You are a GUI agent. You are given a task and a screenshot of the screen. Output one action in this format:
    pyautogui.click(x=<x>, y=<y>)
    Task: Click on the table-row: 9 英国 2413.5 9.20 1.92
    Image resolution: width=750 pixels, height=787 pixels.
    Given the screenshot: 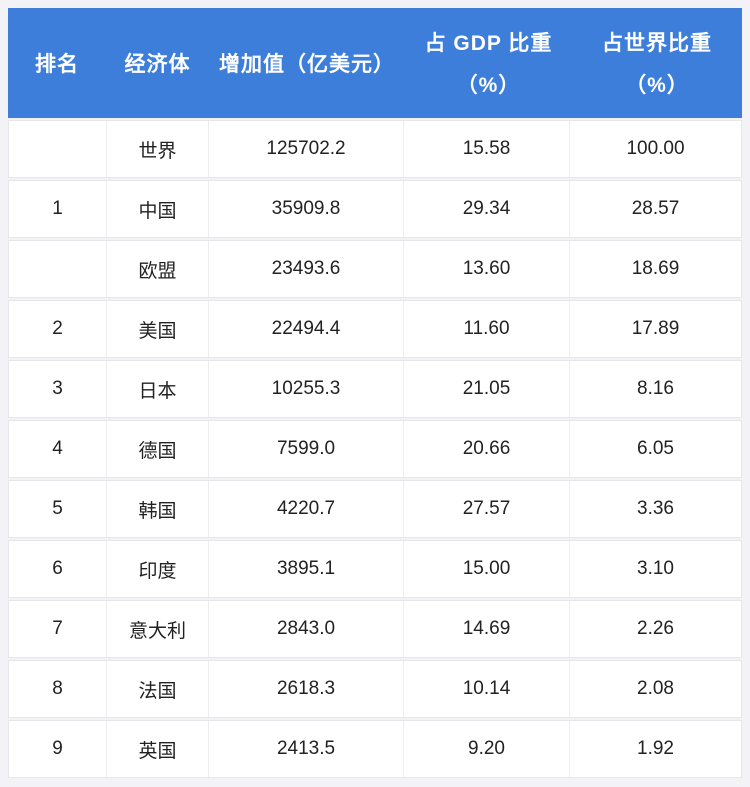 What is the action you would take?
    pyautogui.click(x=375, y=749)
    